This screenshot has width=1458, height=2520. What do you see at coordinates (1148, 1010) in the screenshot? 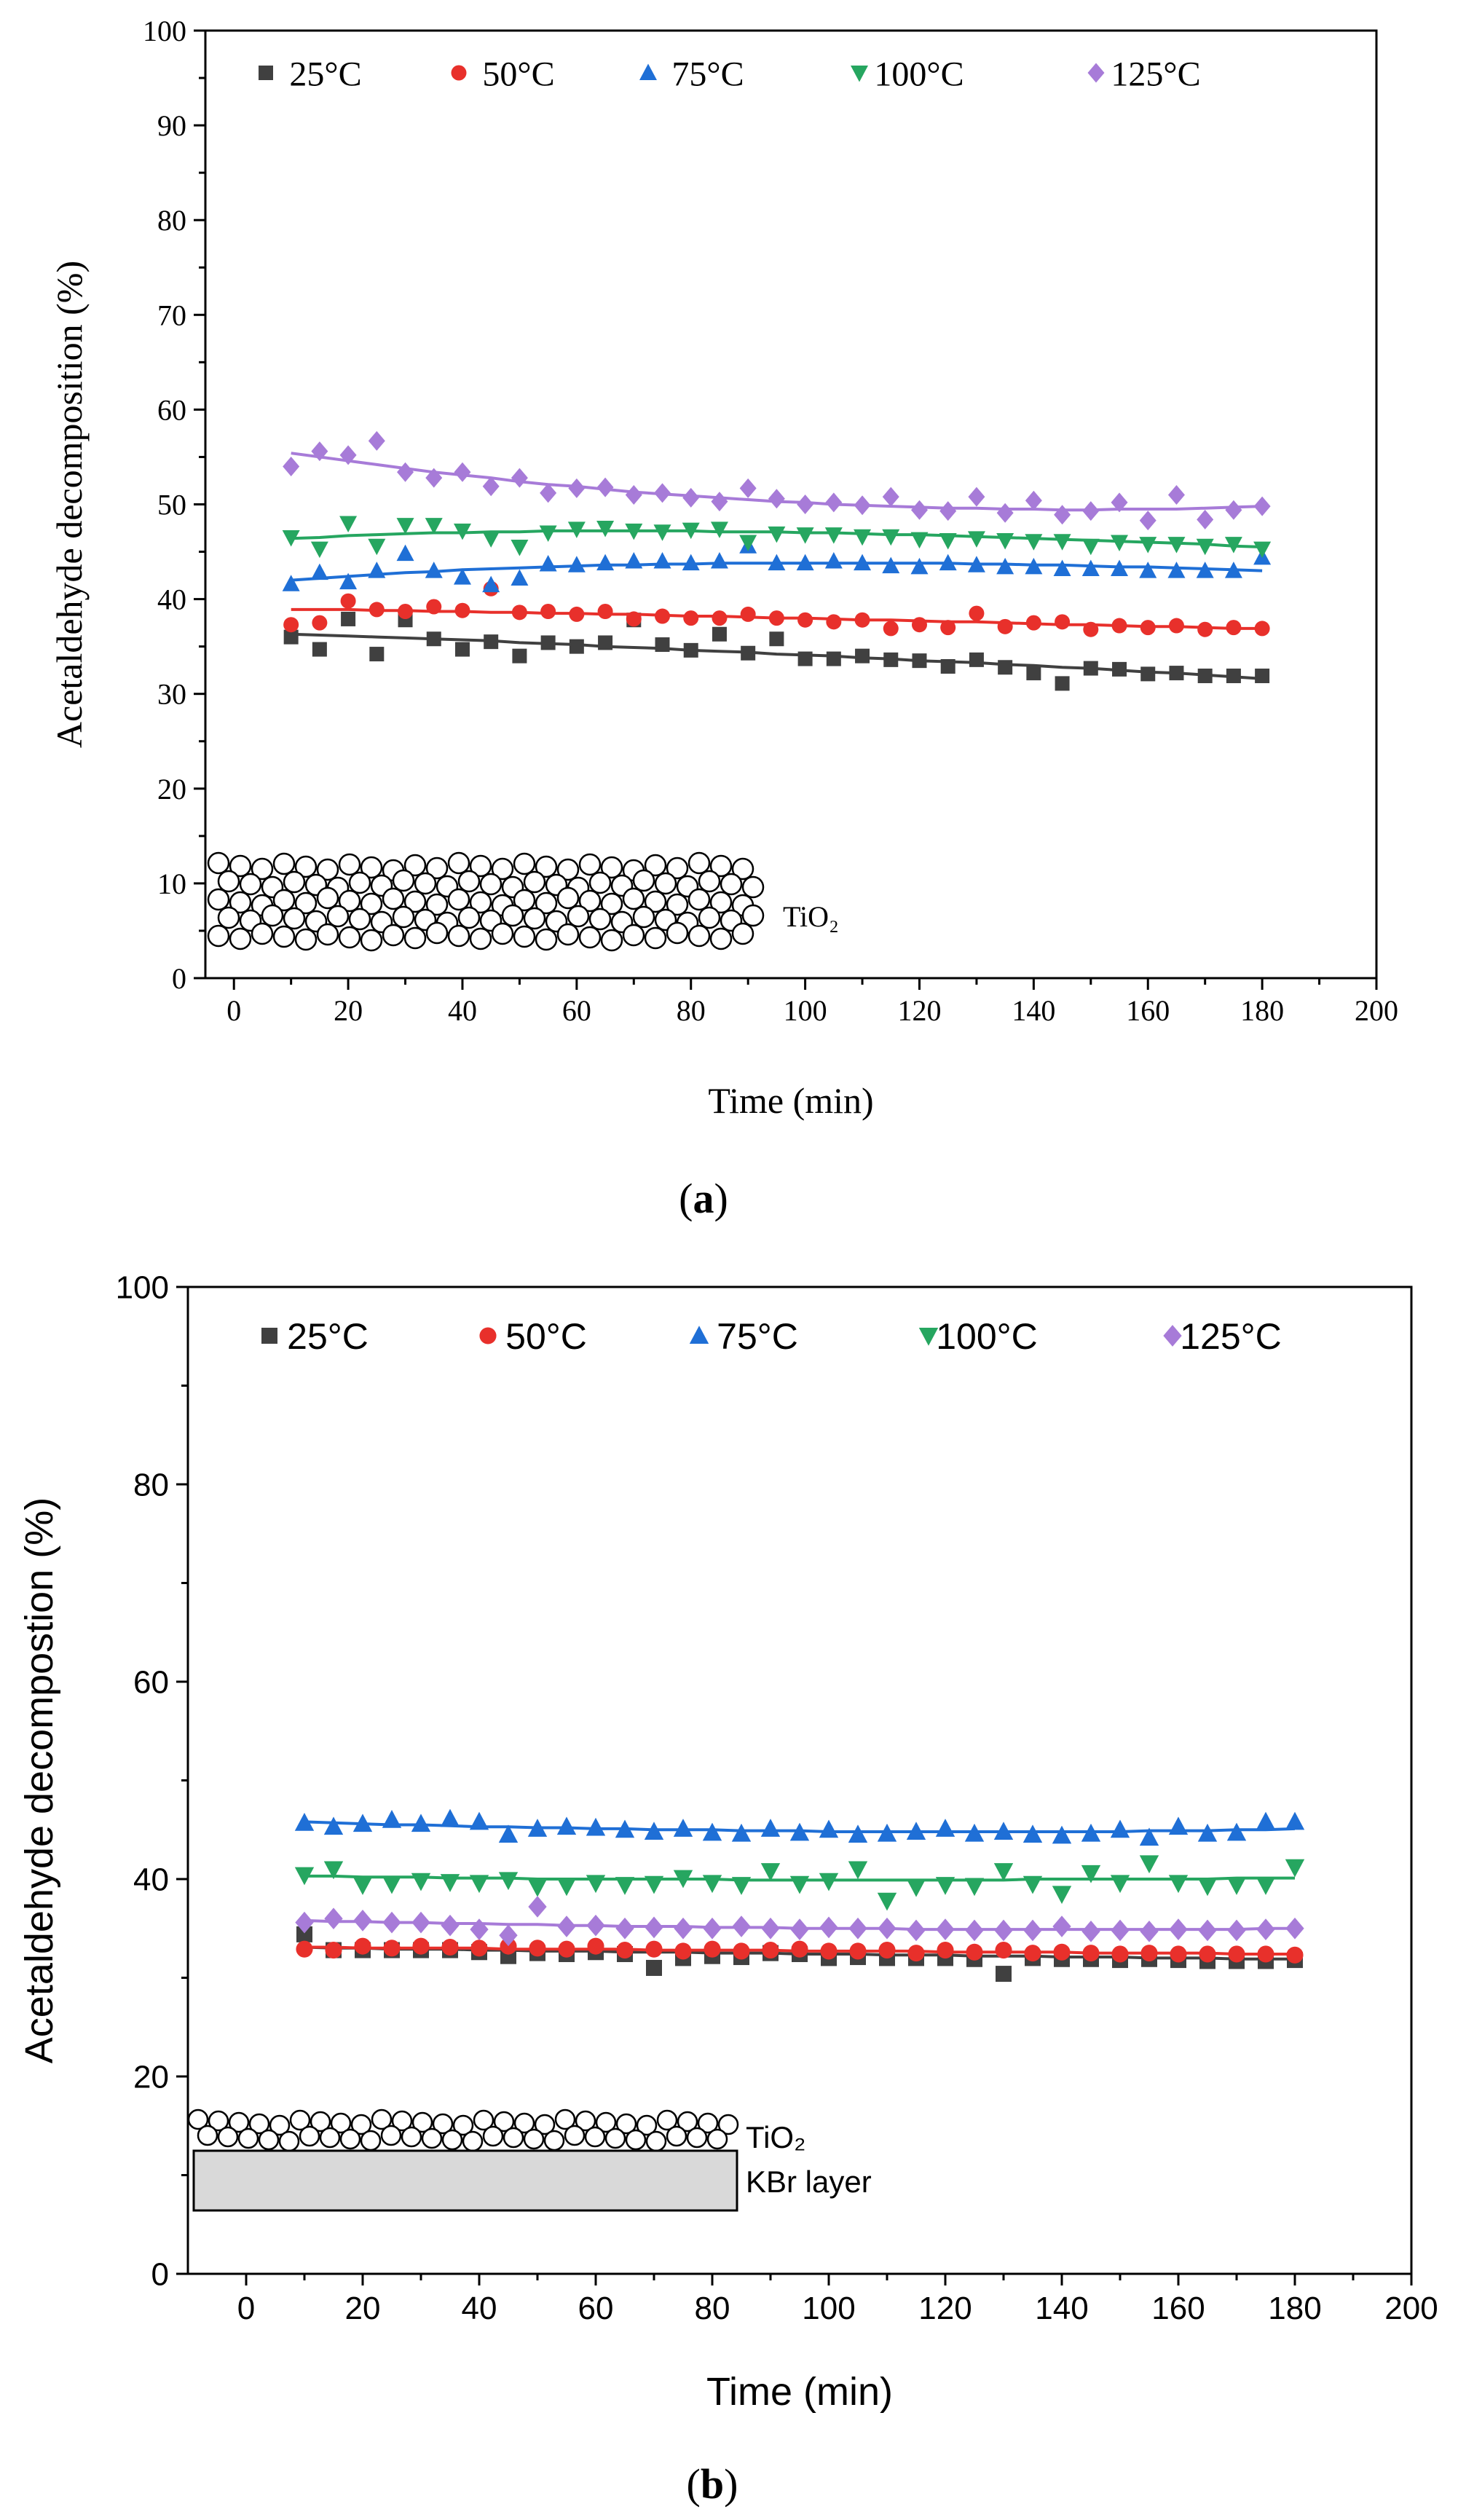
I see `x-tick-label: 160` at bounding box center [1148, 1010].